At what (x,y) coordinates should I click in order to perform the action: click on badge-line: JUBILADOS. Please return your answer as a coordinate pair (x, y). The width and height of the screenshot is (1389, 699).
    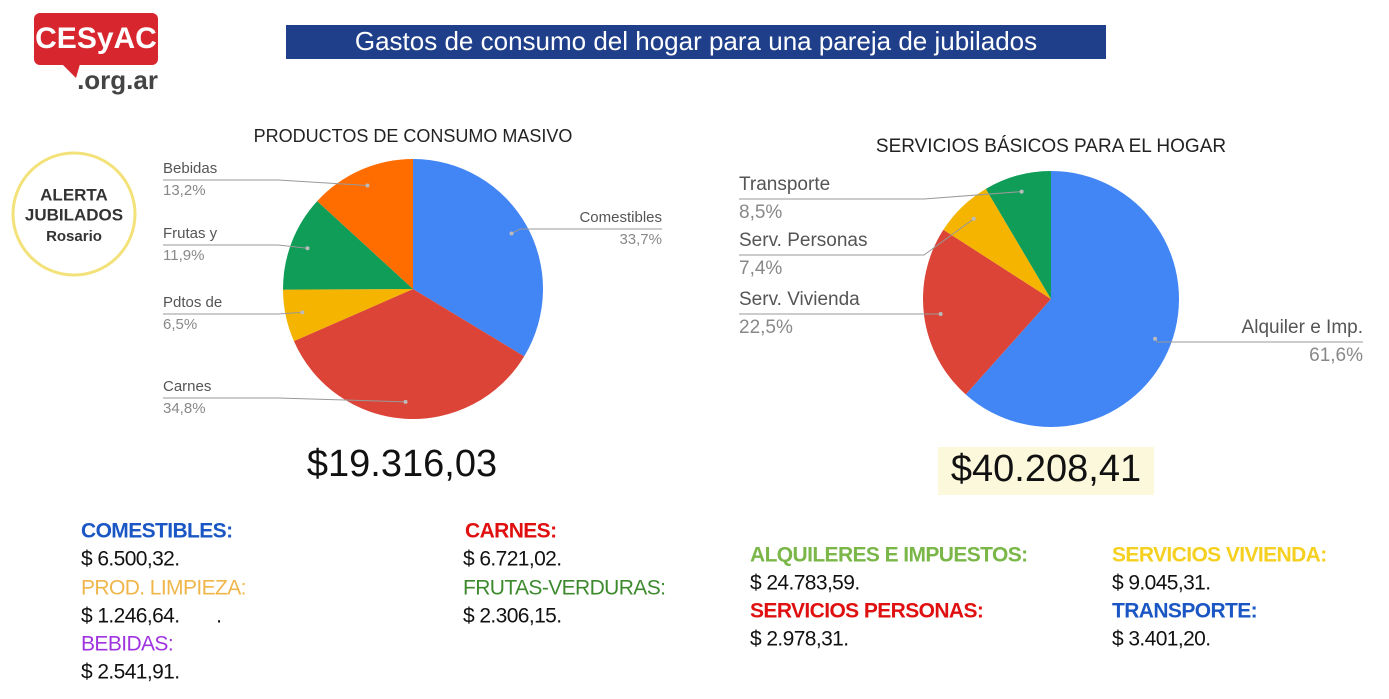
    Looking at the image, I should click on (74, 214).